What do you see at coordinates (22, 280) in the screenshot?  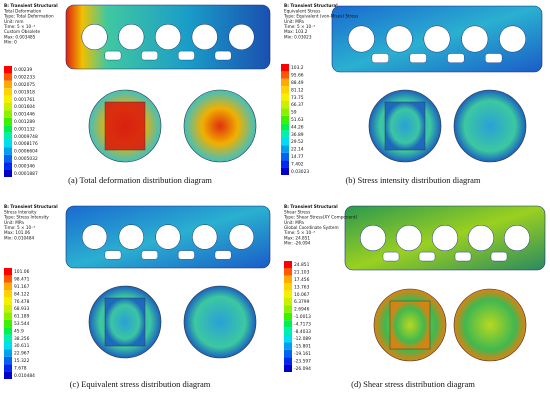 I see `legend-label: 98.471` at bounding box center [22, 280].